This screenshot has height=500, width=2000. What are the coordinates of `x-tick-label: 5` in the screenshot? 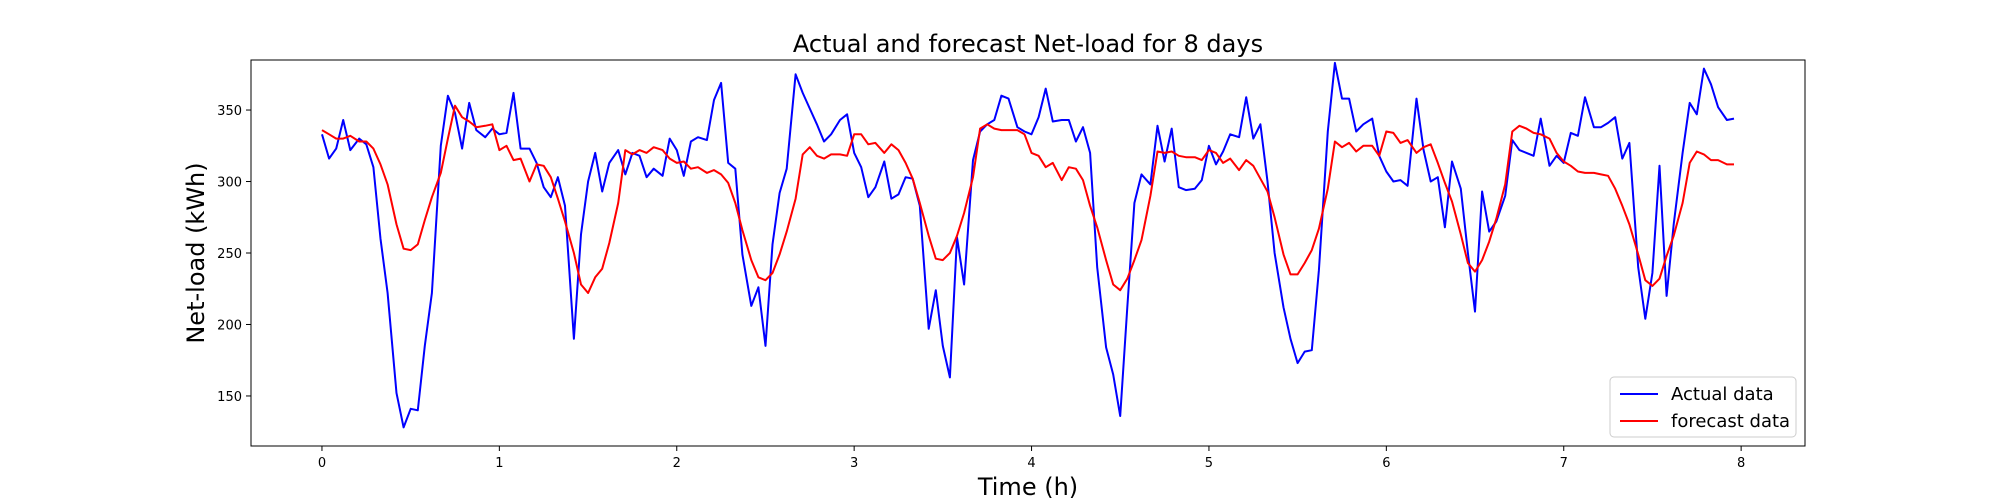 It's located at (1209, 463).